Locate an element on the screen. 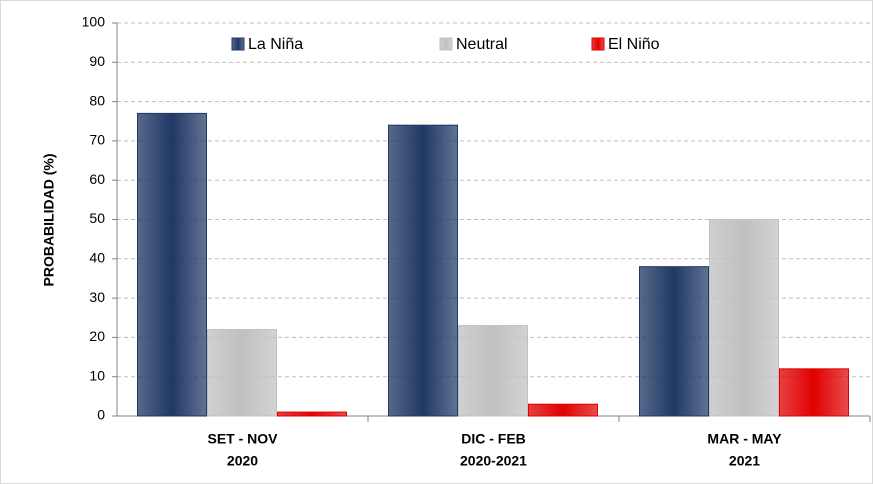 This screenshot has height=484, width=873. y-tick-label: 70 is located at coordinates (97, 140).